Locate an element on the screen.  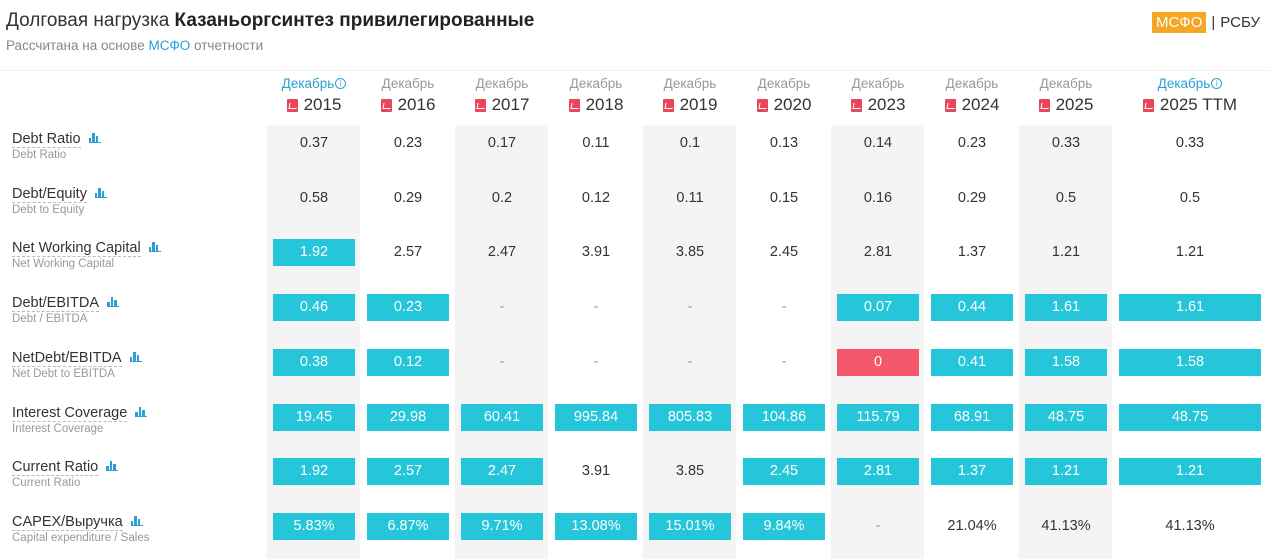
row-name-line: Debt/Equity is located at coordinates (59, 194).